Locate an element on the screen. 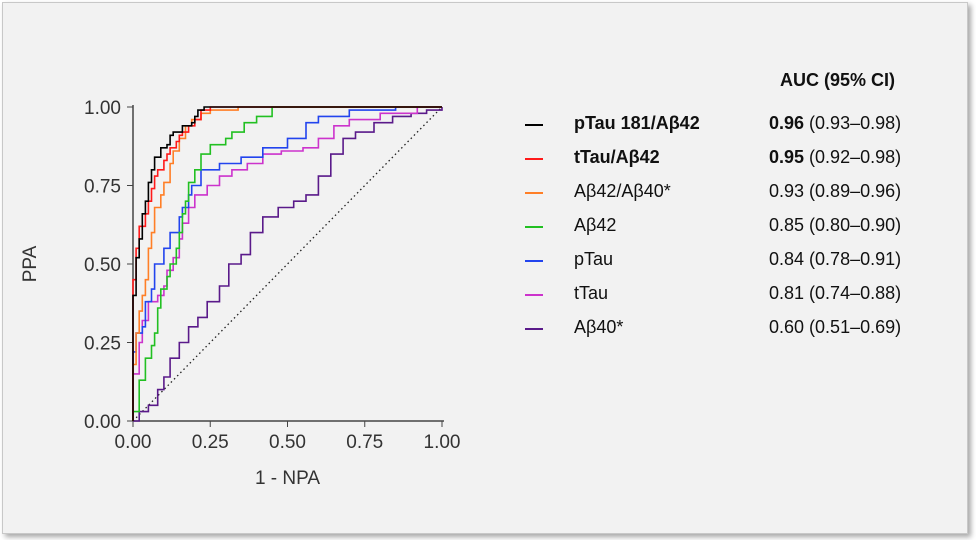  y-axis-label: PPA is located at coordinates (30, 263).